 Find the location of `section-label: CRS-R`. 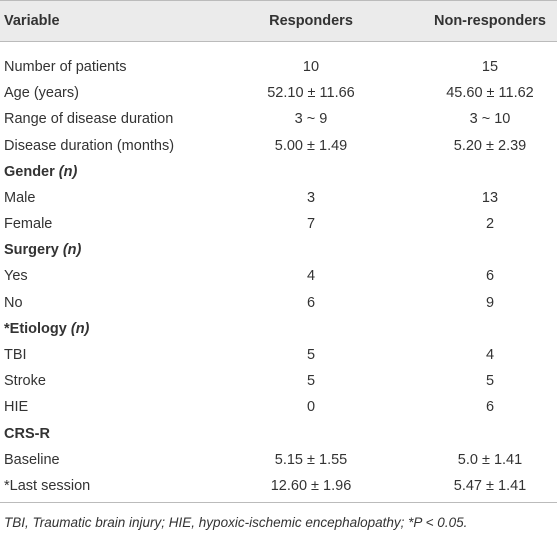

section-label: CRS-R is located at coordinates (27, 434).